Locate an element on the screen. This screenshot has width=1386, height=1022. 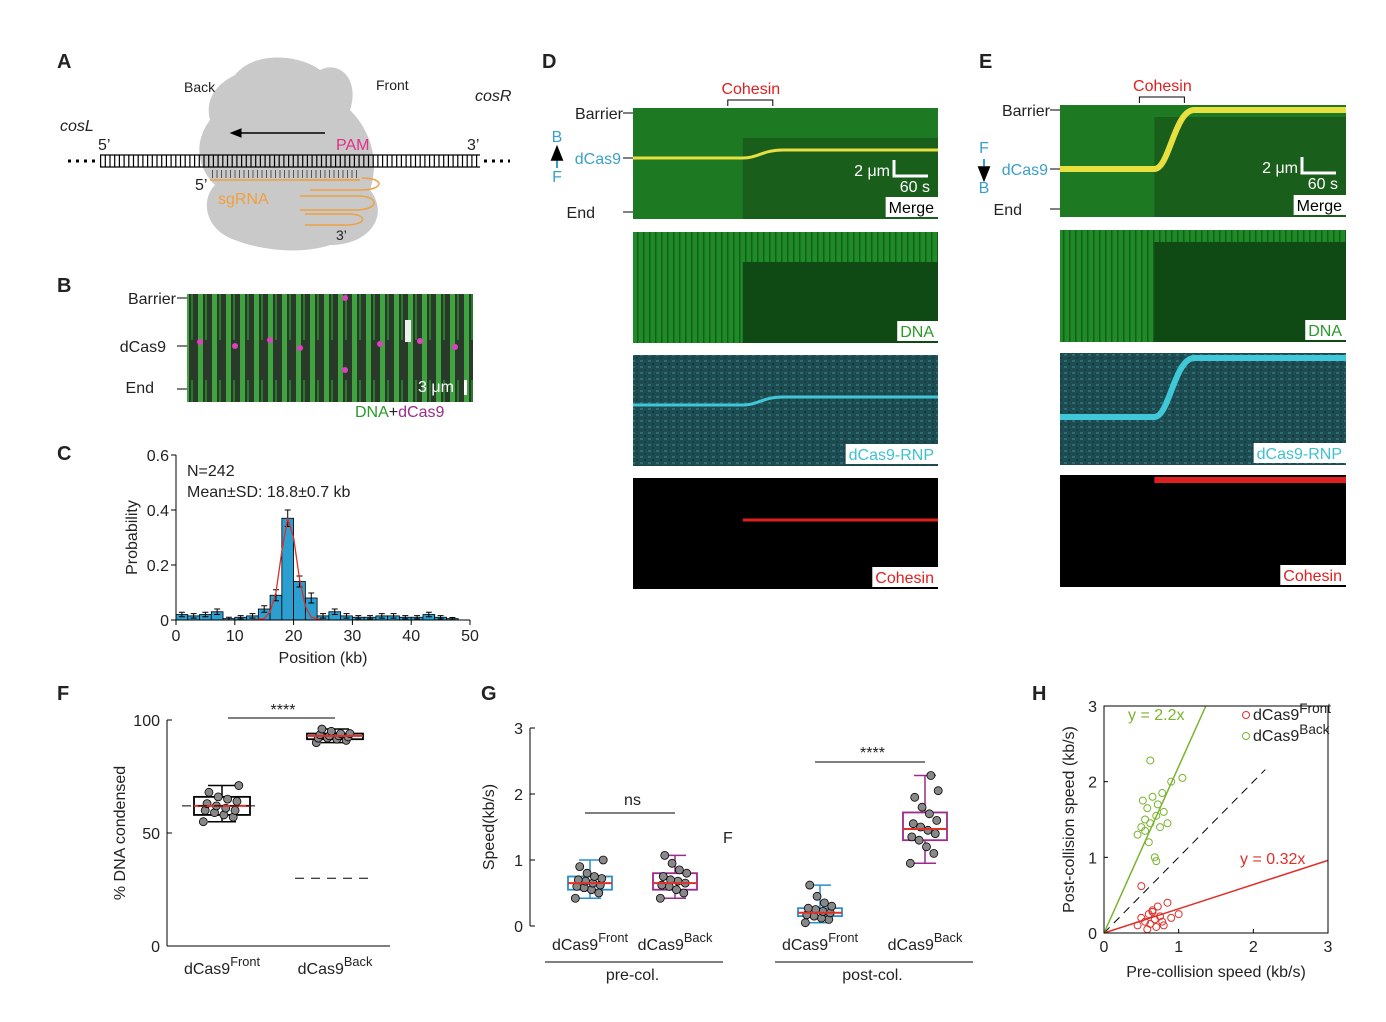
cohesin-bracket is located at coordinates (750, 102).